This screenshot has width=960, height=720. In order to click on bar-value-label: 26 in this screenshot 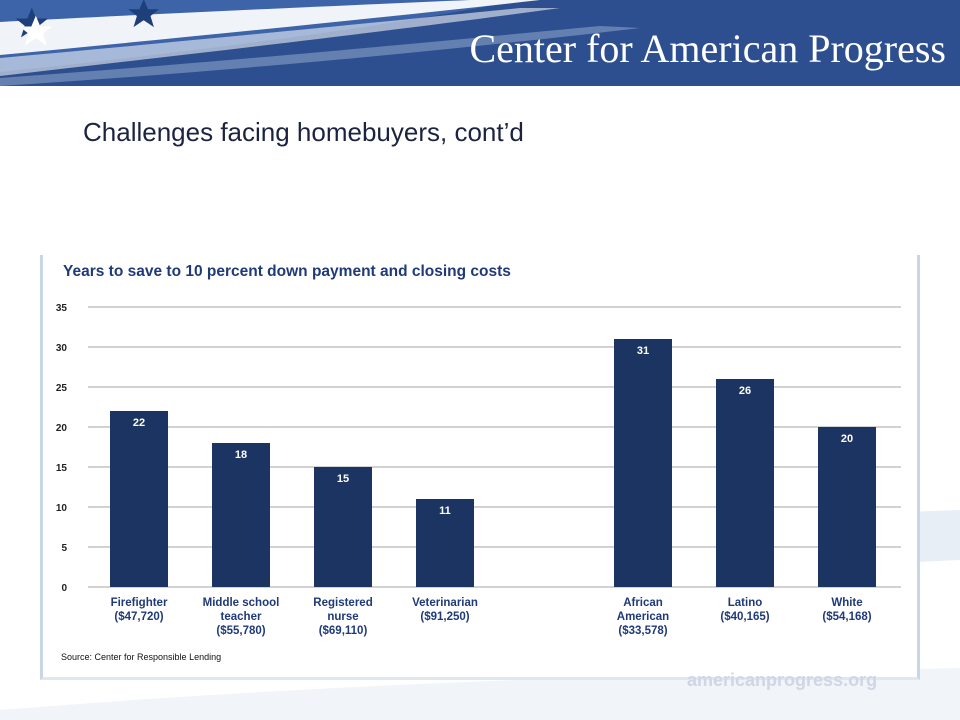, I will do `click(745, 391)`.